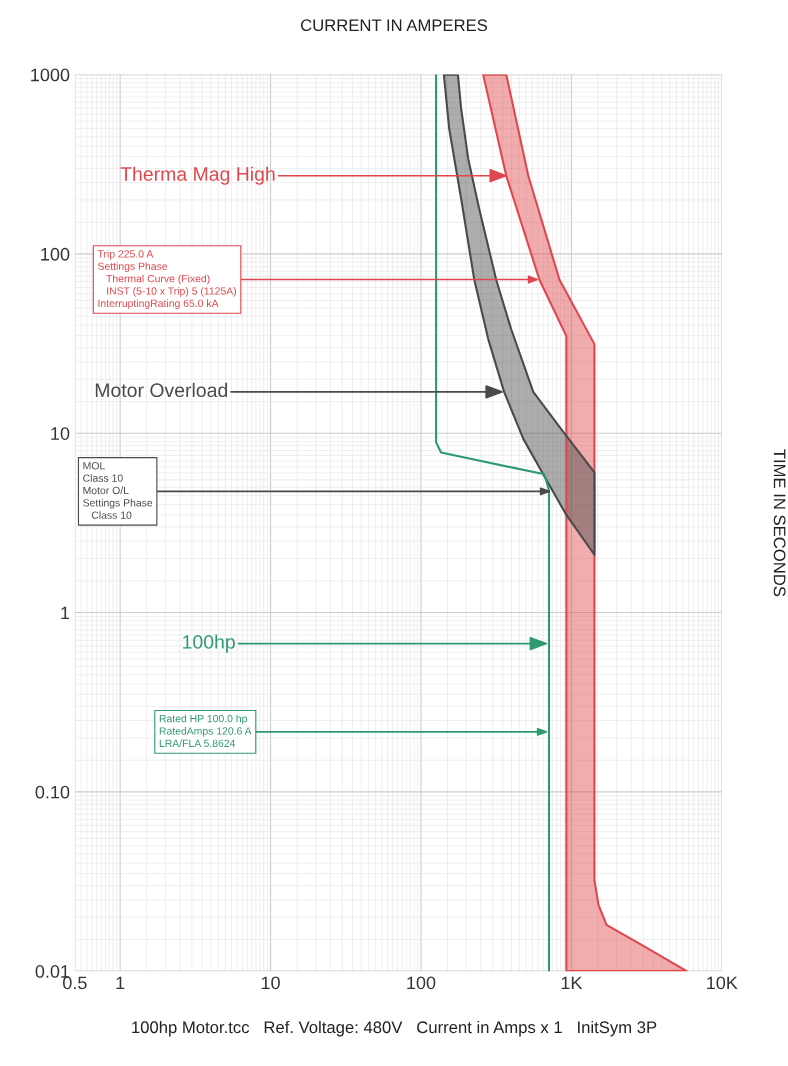 The height and width of the screenshot is (1066, 788). What do you see at coordinates (50, 75) in the screenshot?
I see `y-tick-label: 1000` at bounding box center [50, 75].